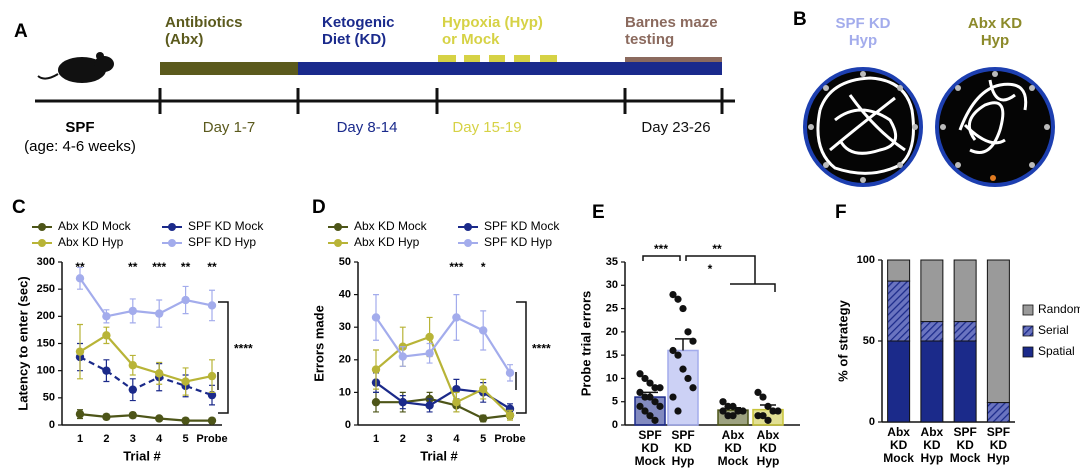 This screenshot has height=475, width=1080. What do you see at coordinates (650, 411) in the screenshot?
I see `bar` at bounding box center [650, 411].